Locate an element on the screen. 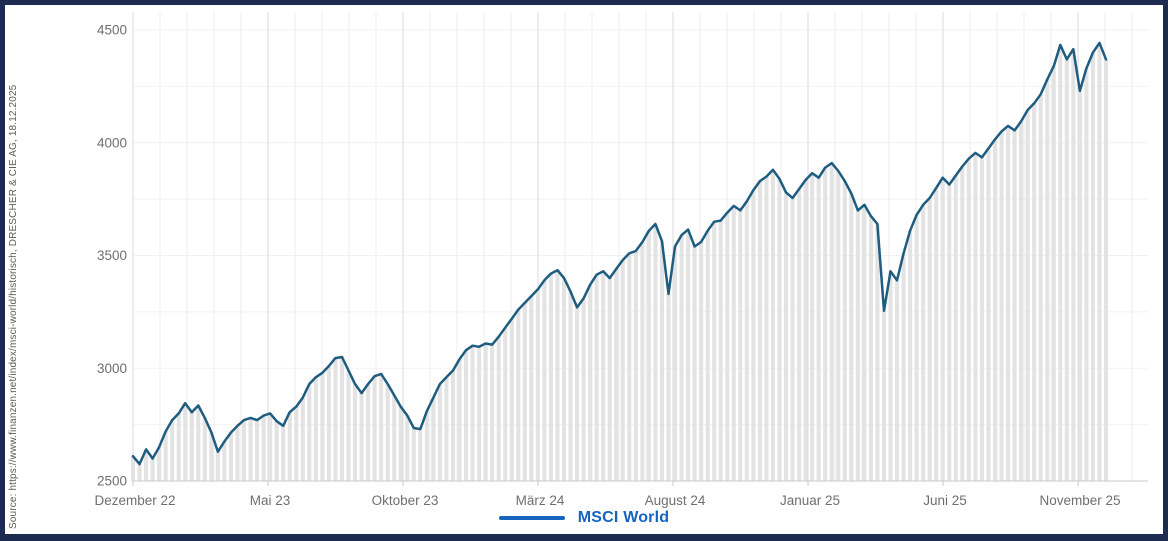 This screenshot has width=1168, height=541. x-axis-tick-label: November 25 is located at coordinates (1079, 500).